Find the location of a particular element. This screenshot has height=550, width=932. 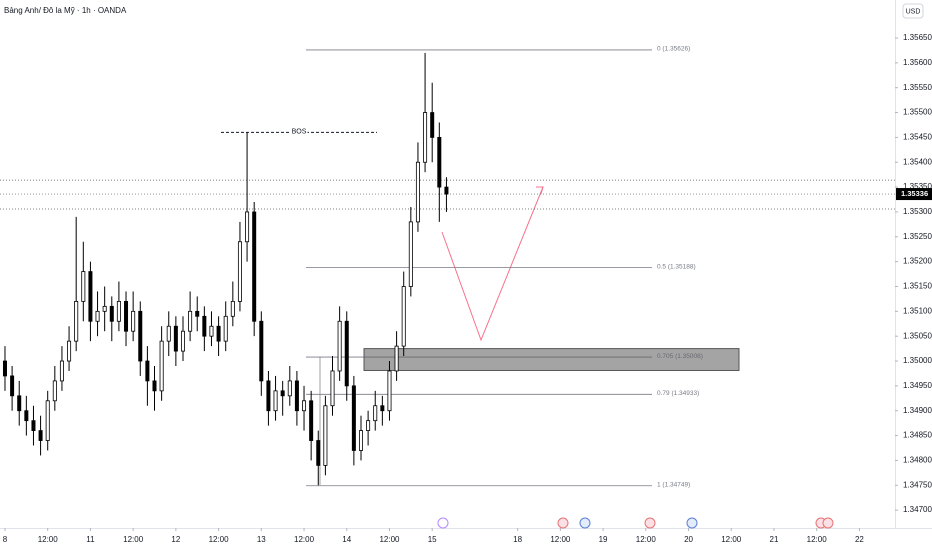

x-tick-label: 15 is located at coordinates (432, 539).